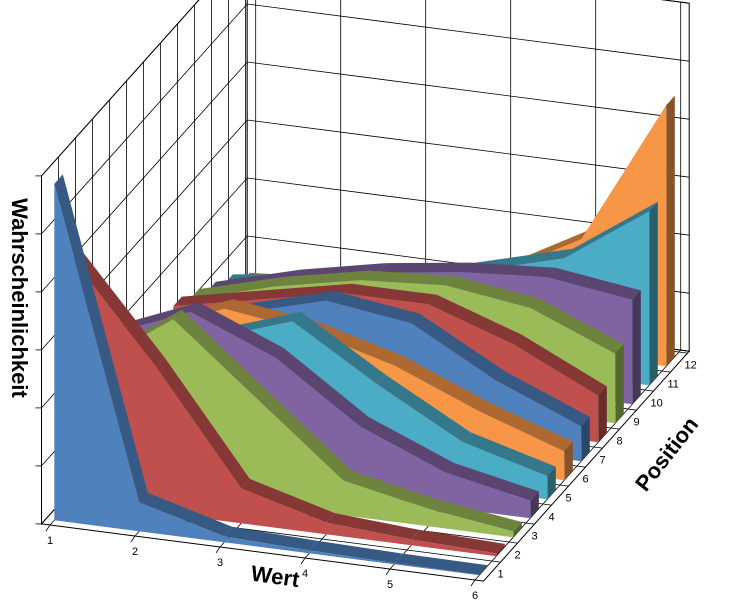  I want to click on z-tick-label: 9, so click(637, 422).